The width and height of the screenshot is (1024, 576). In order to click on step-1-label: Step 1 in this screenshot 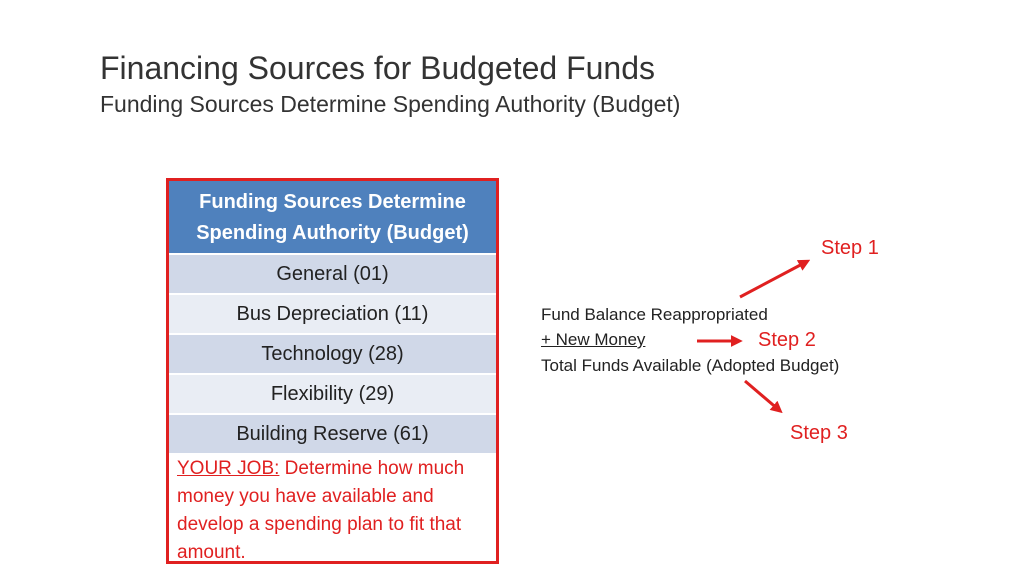, I will do `click(850, 248)`.